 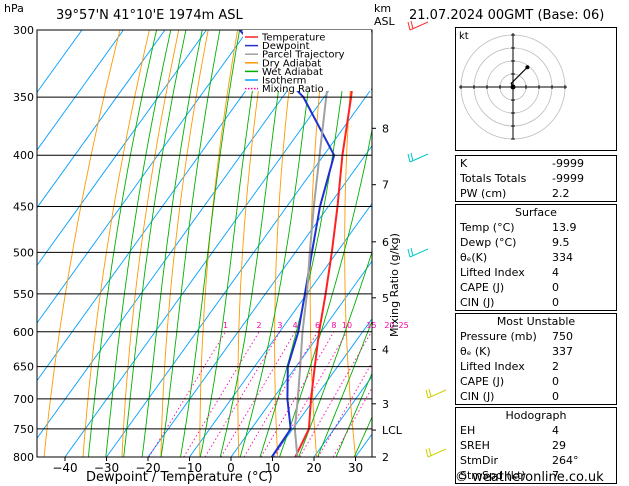 I want to click on general-indices-table: K -9999 Totals Totals -9999 PW (cm) 2.2, so click(x=536, y=178).